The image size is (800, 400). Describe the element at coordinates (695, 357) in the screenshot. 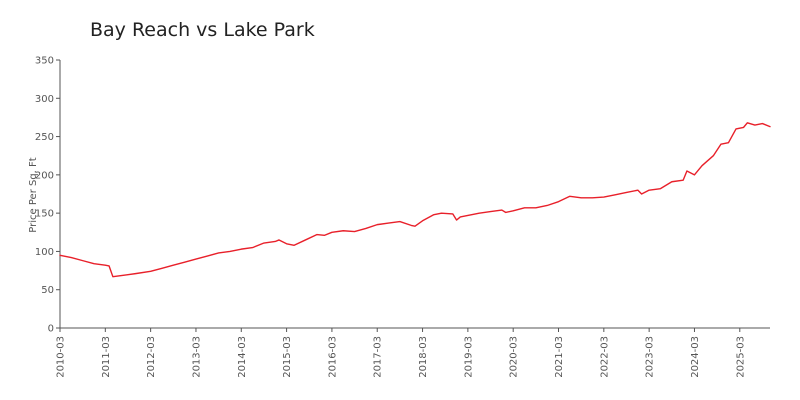

I see `x-tick-label: 2024-03` at that location.